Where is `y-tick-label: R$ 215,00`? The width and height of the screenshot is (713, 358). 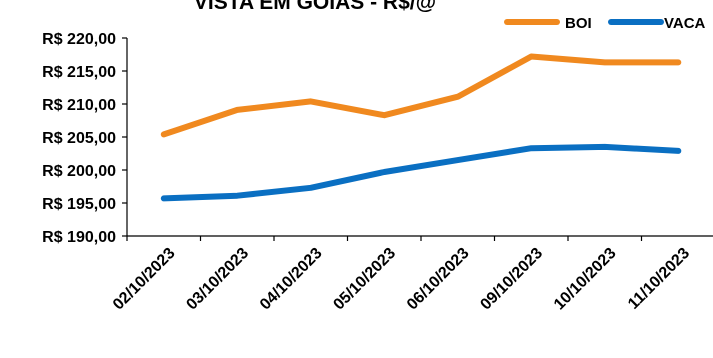
y-tick-label: R$ 215,00 is located at coordinates (79, 72).